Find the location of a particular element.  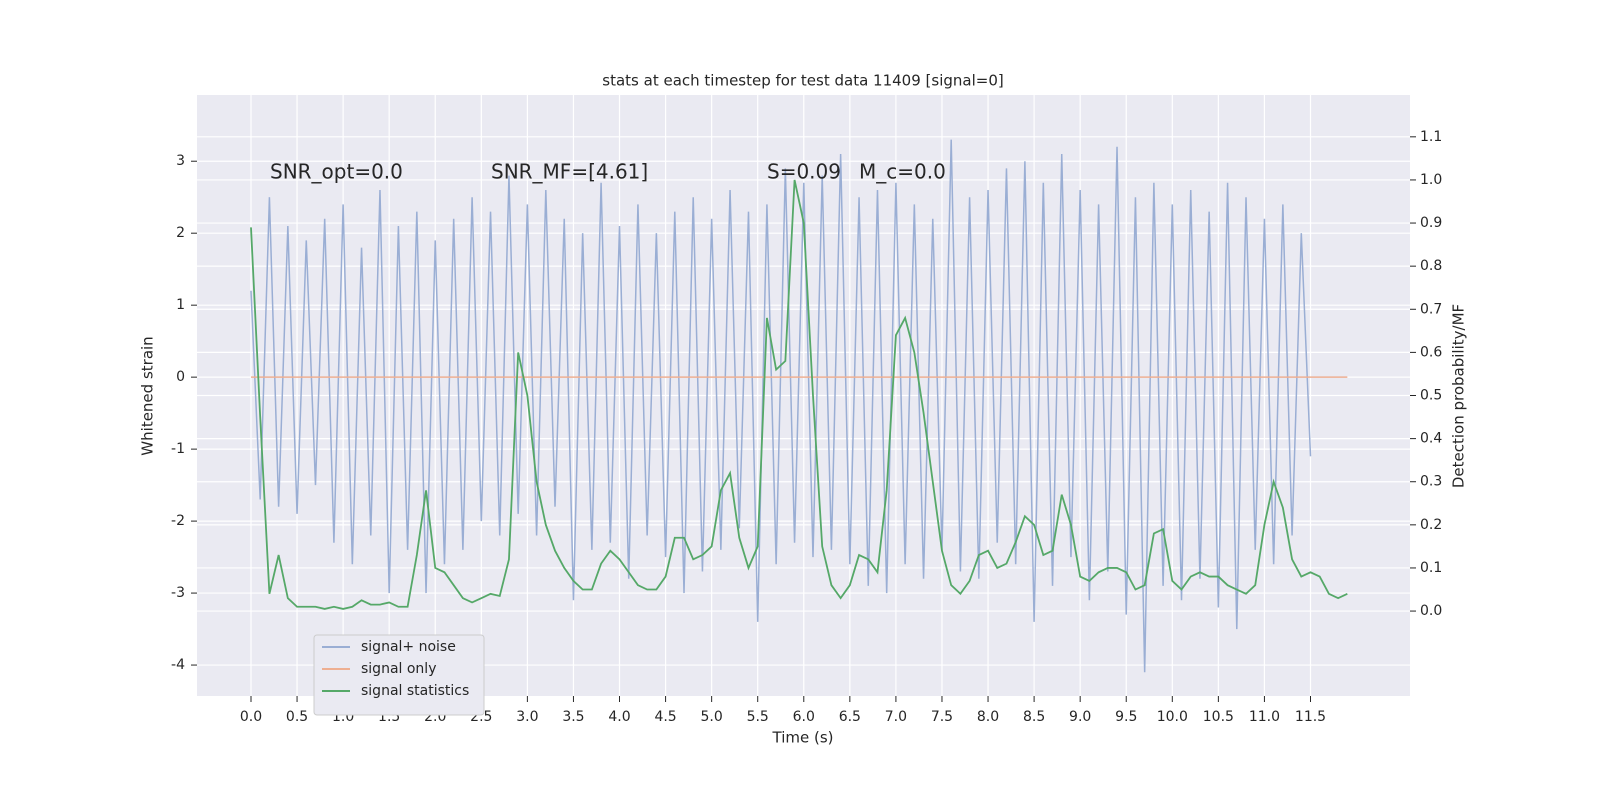

x-tick-label: 7.5 is located at coordinates (942, 717).